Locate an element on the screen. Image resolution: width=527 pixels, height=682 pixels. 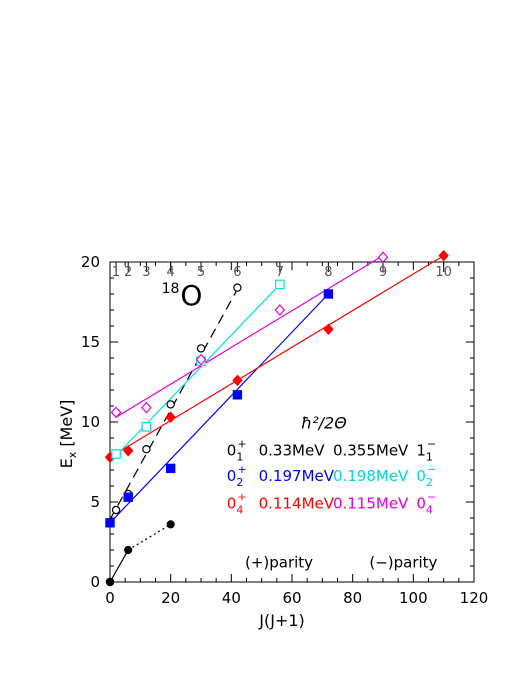
legend-right-label-sub: 2 is located at coordinates (429, 482).